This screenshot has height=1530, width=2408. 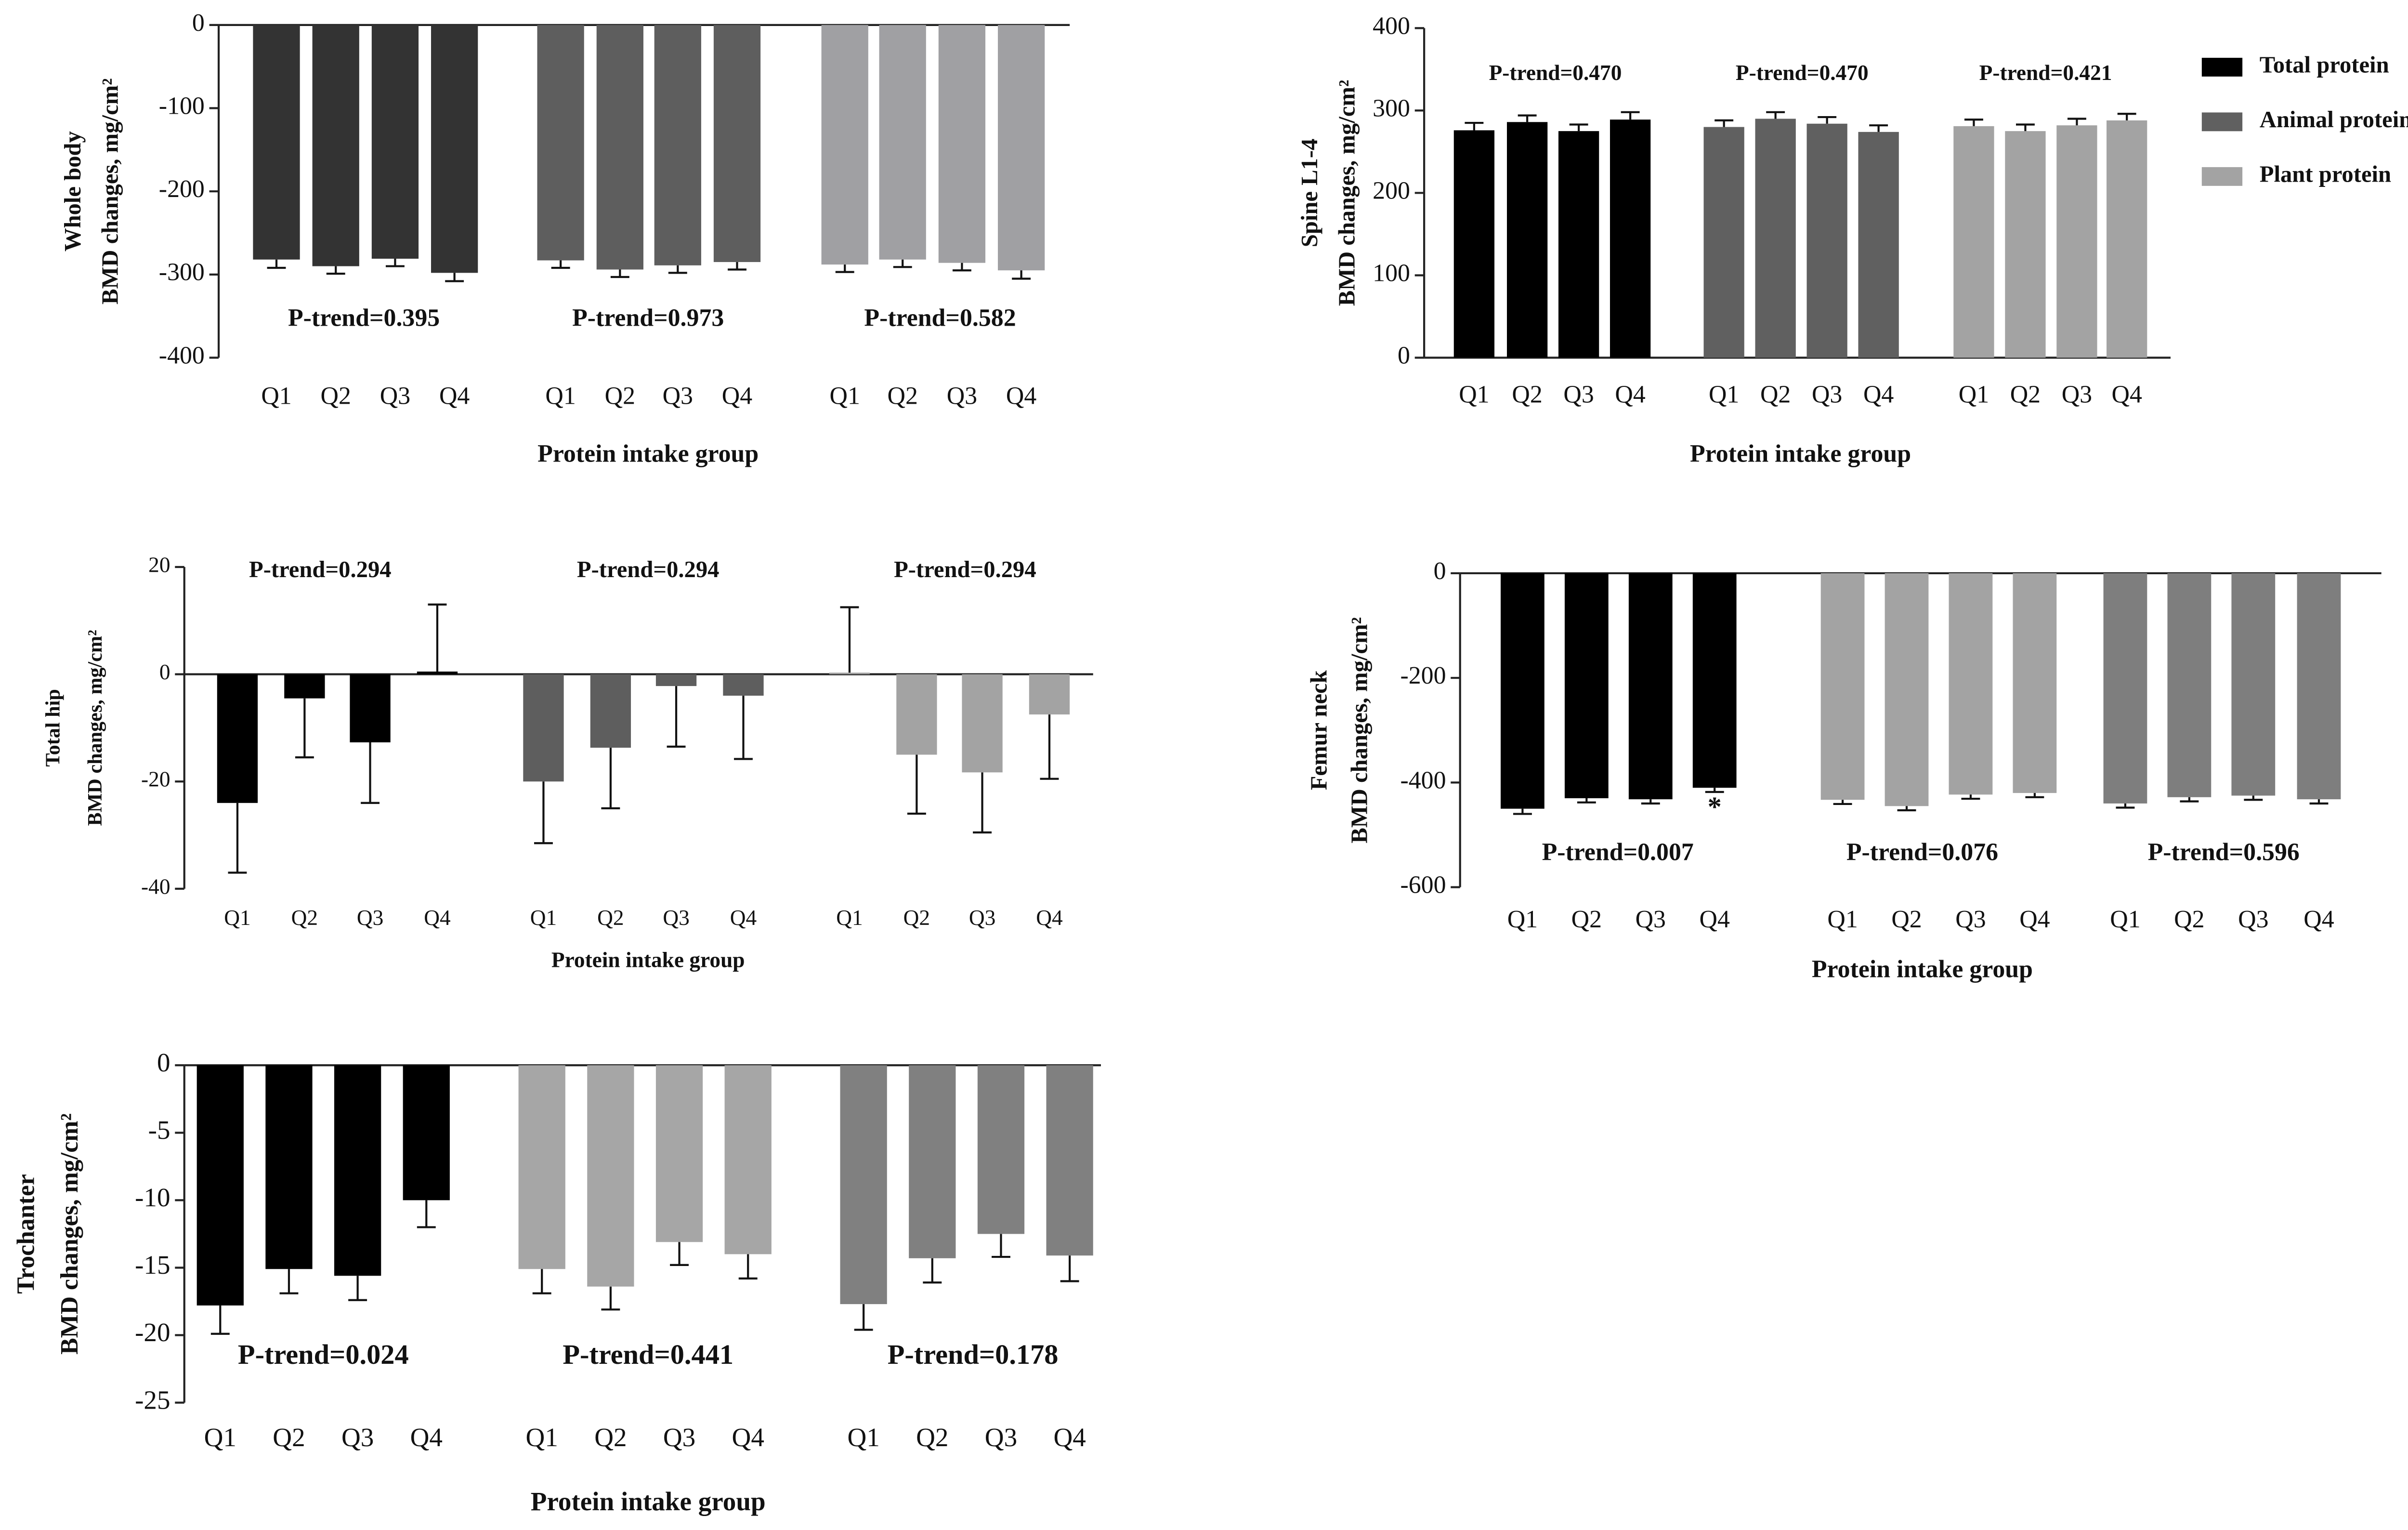 I want to click on y-tick-label: -300, so click(x=182, y=272).